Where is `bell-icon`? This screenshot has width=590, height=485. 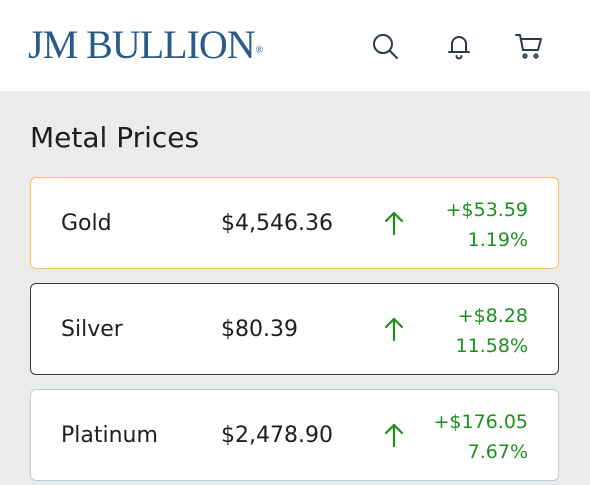 bell-icon is located at coordinates (459, 48).